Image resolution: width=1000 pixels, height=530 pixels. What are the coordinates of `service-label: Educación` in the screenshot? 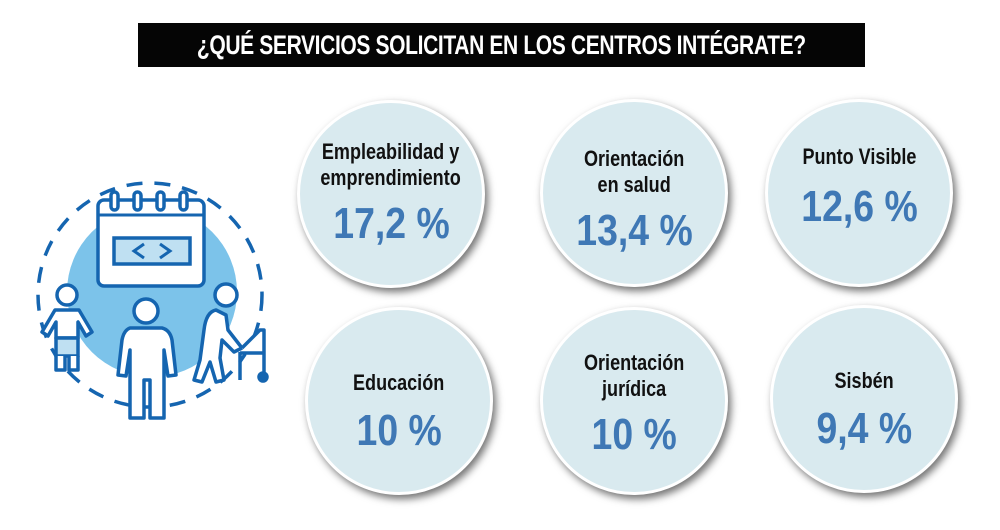 It's located at (398, 383).